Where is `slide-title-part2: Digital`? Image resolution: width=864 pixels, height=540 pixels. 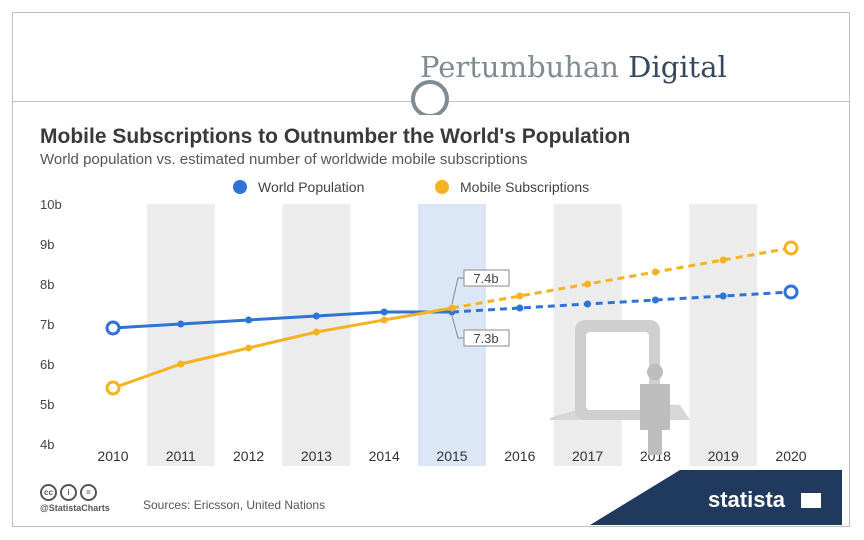 slide-title-part2: Digital is located at coordinates (677, 67).